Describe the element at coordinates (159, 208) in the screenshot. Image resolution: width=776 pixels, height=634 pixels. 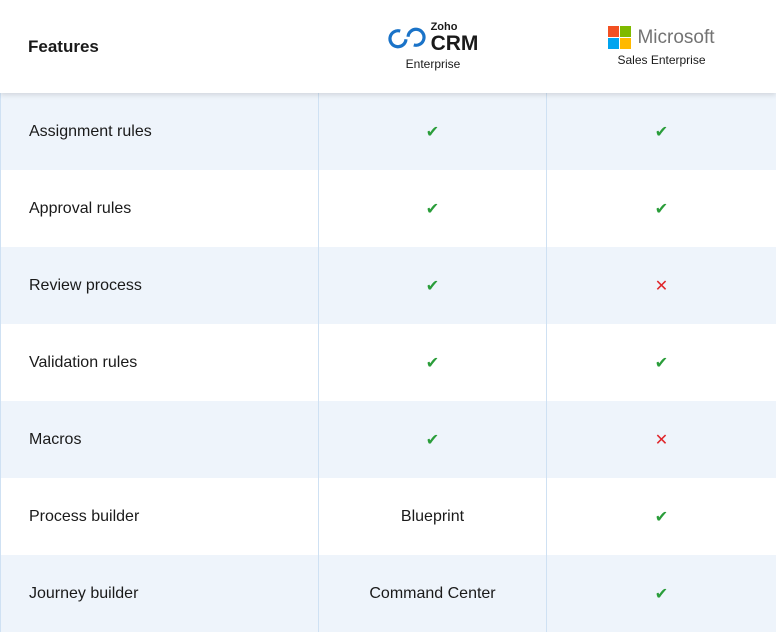
I see `feature-cell: Approval rules` at that location.